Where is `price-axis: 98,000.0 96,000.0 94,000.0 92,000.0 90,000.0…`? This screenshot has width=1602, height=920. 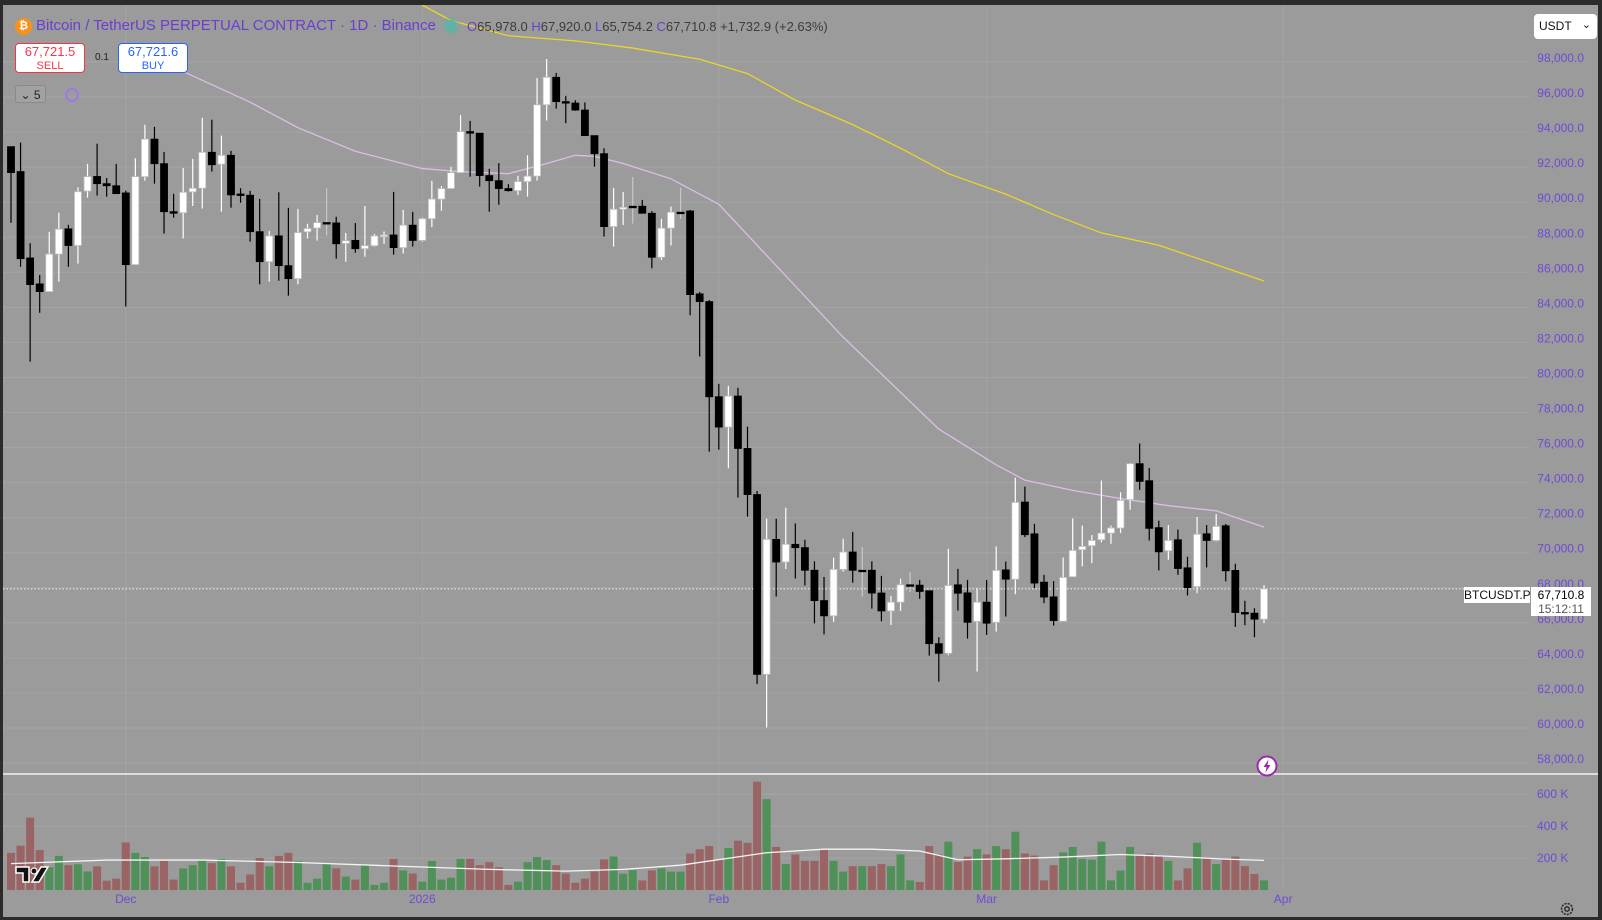
price-axis: 98,000.0 96,000.0 94,000.0 92,000.0 90,000.0… is located at coordinates (1560, 408).